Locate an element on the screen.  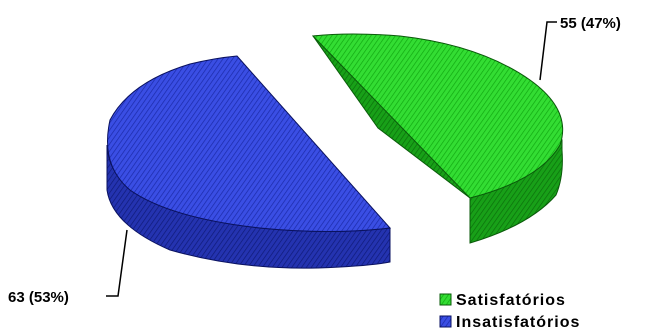
legend: Satisfatórios Insatisfatórios is located at coordinates (509, 311).